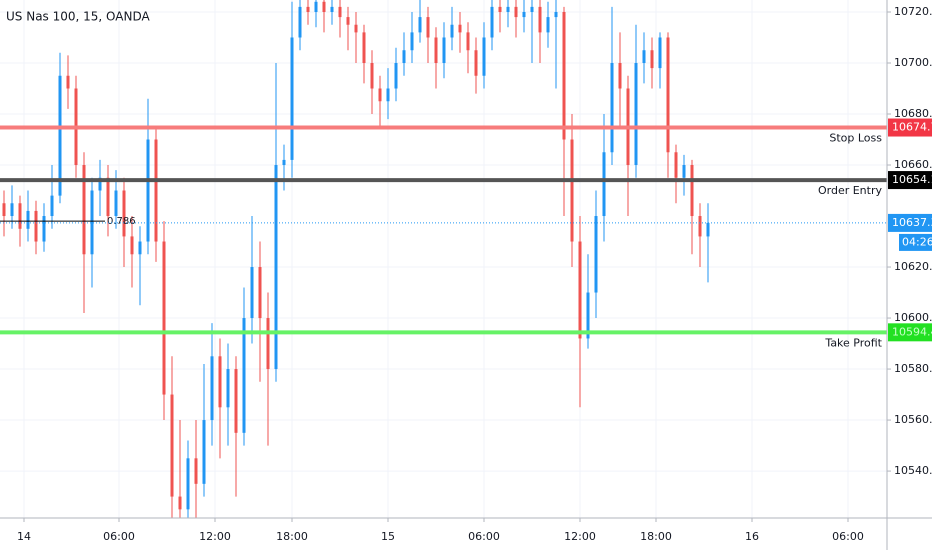 This screenshot has width=932, height=550. Describe the element at coordinates (853, 342) in the screenshot. I see `level-name: Take Profit` at that location.